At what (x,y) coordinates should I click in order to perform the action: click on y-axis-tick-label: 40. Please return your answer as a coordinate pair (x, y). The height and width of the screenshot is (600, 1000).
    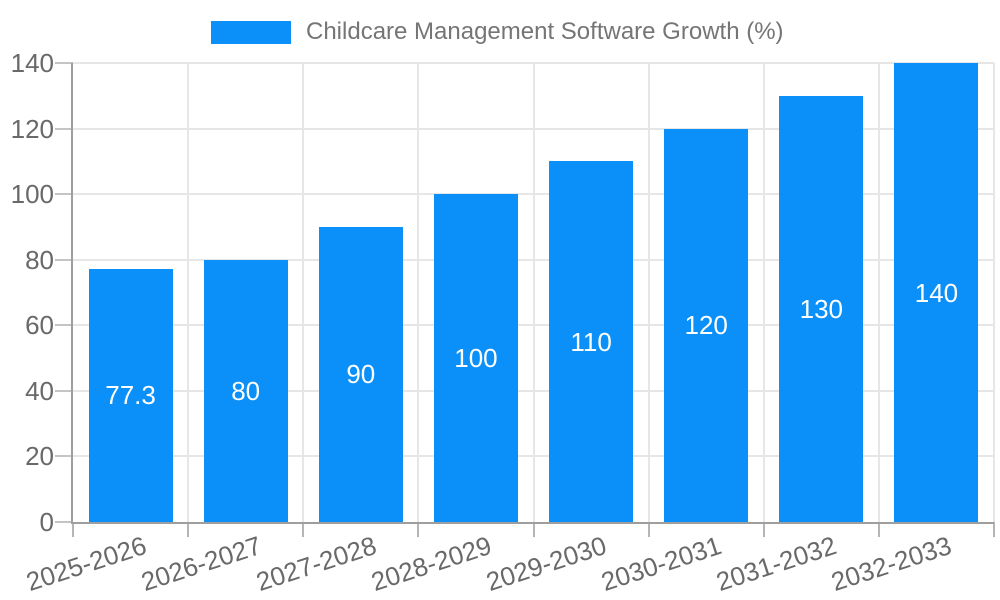
    Looking at the image, I should click on (39, 390).